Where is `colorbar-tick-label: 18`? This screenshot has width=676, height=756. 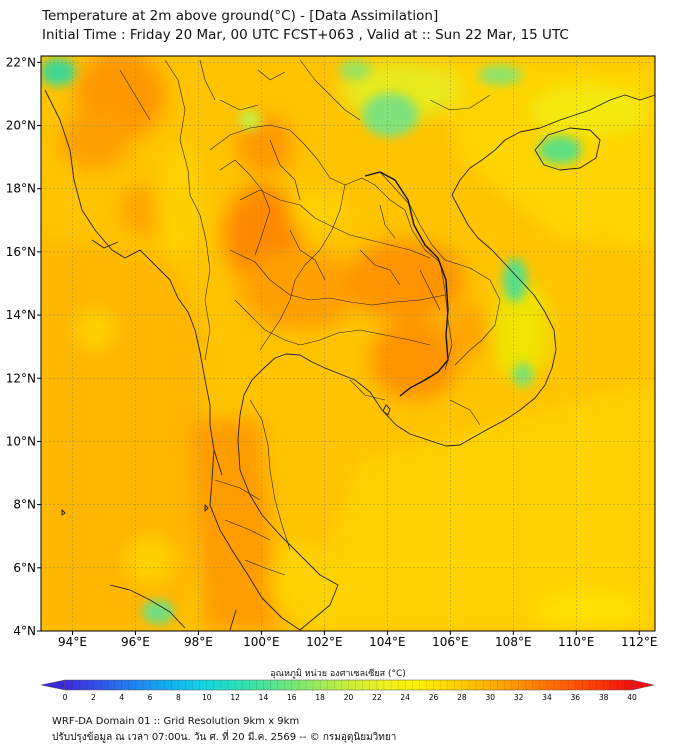
colorbar-tick-label: 18 is located at coordinates (320, 697).